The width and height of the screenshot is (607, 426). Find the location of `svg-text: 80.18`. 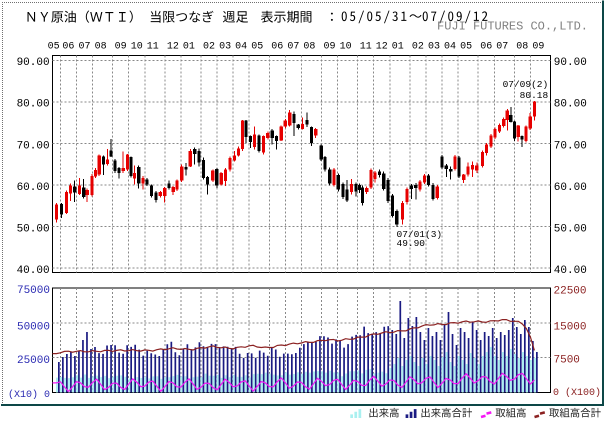

svg-text: 80.18 is located at coordinates (534, 95).